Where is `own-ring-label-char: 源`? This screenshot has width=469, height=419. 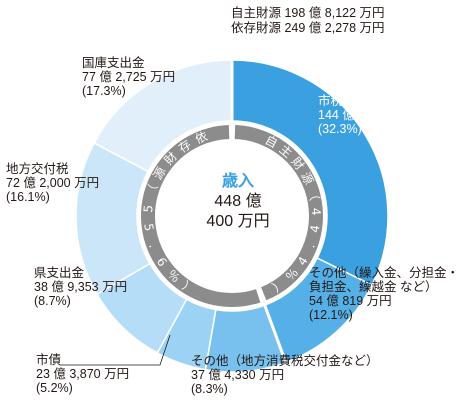
own-ring-label-char: 源 is located at coordinates (307, 178).